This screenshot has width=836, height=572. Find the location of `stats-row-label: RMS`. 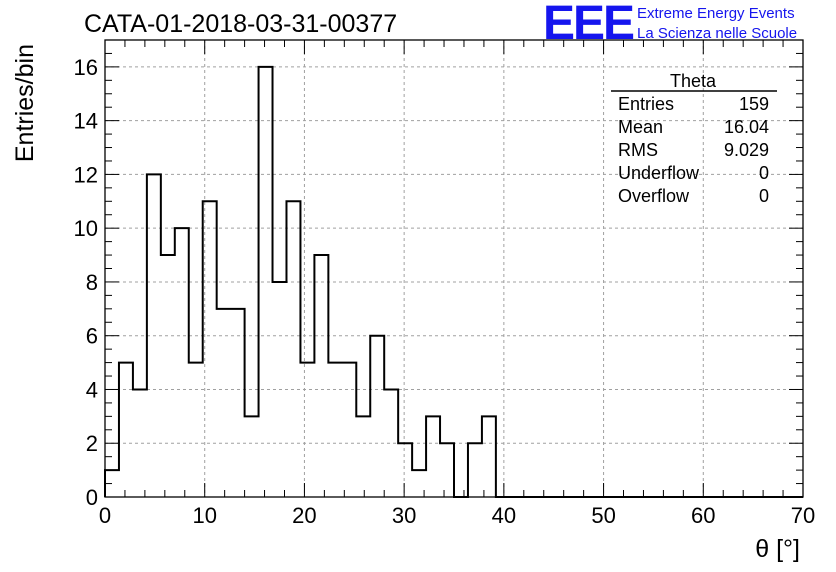

stats-row-label: RMS is located at coordinates (638, 150).